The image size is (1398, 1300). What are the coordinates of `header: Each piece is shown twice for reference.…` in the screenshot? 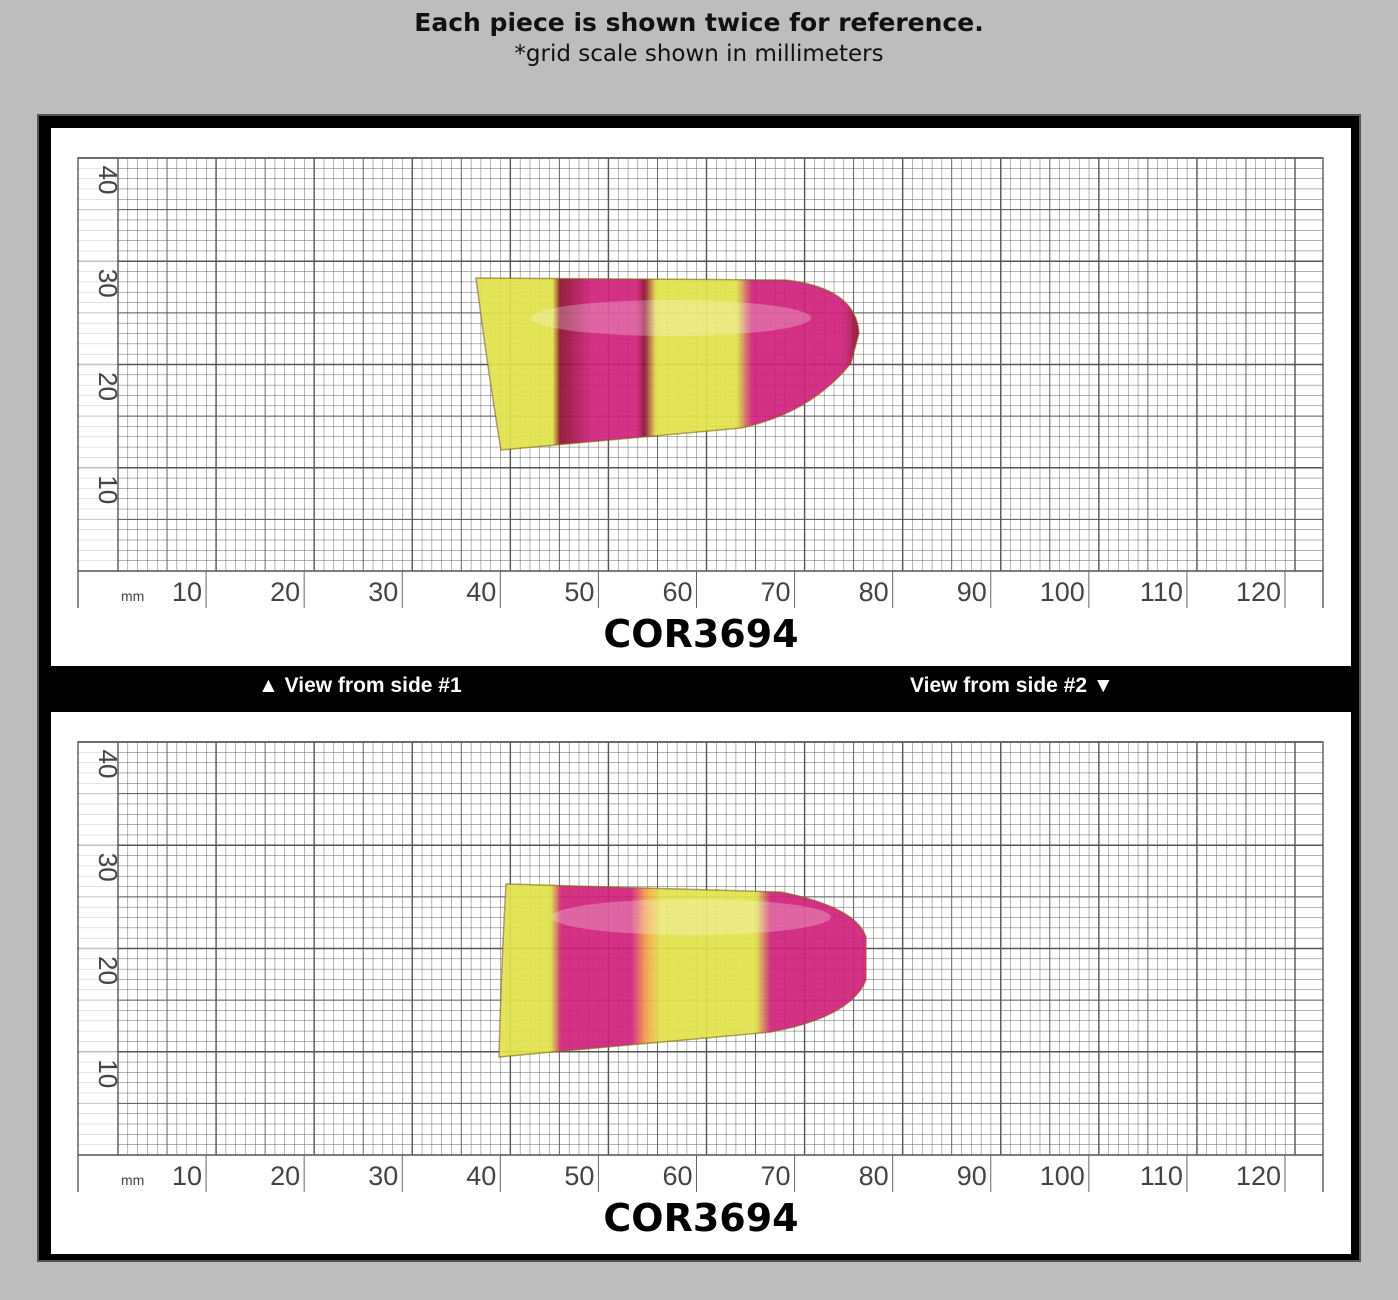 It's located at (699, 37).